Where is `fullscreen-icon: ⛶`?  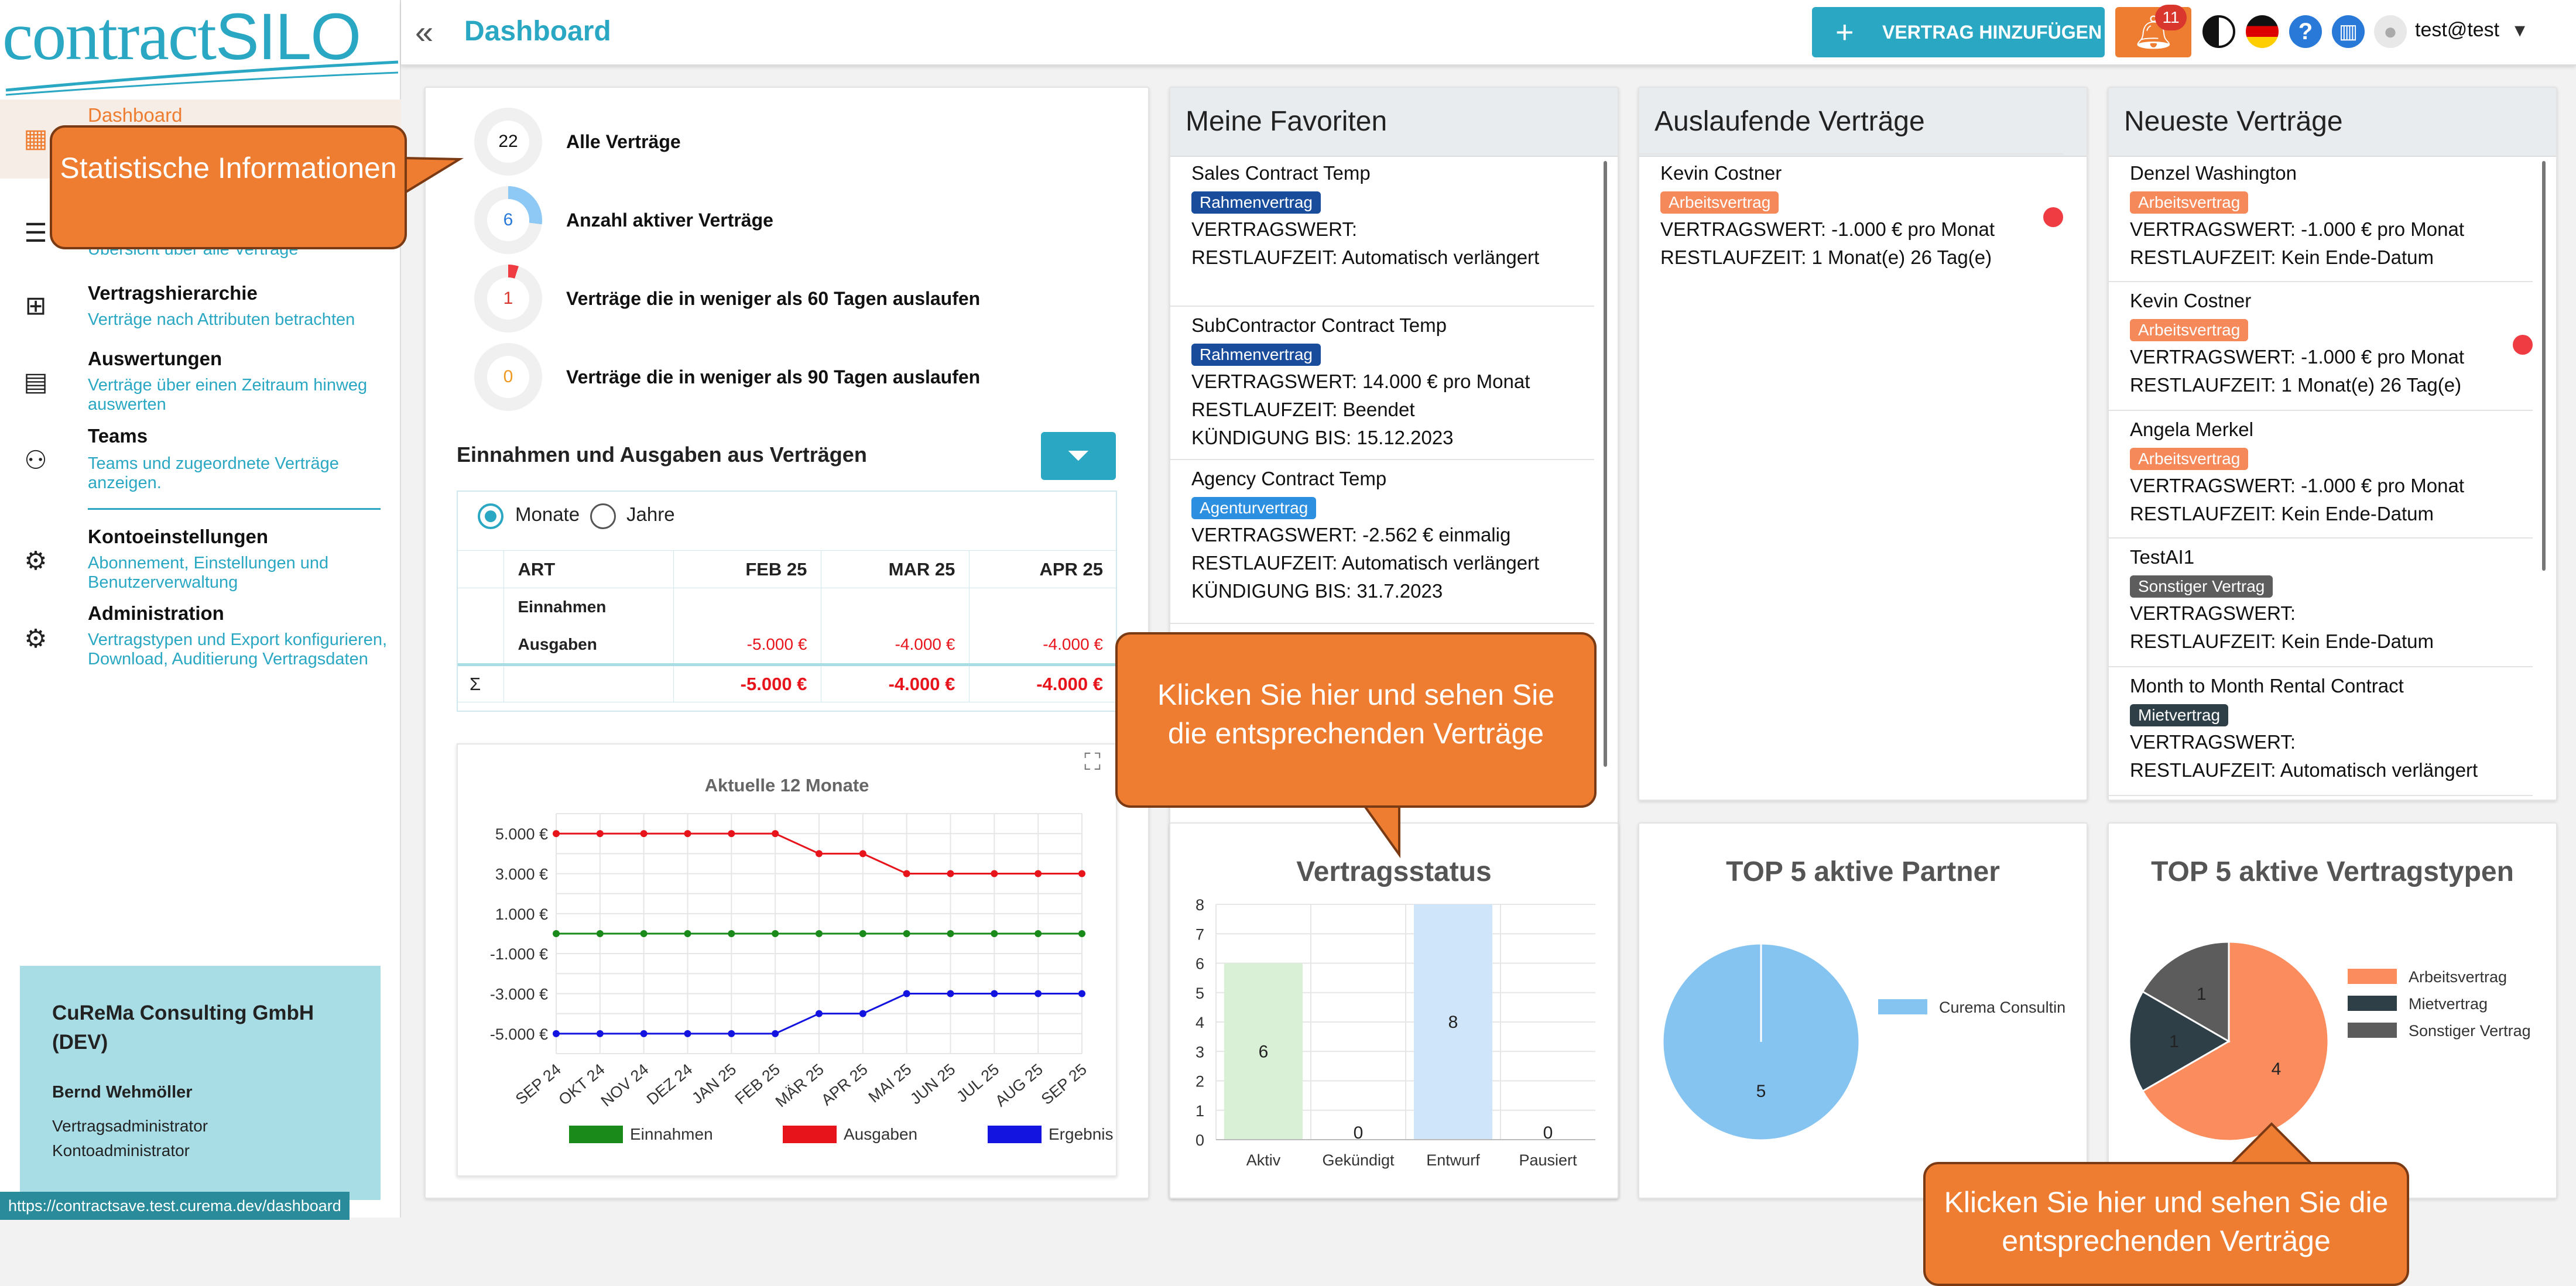
fullscreen-icon: ⛶ is located at coordinates (1092, 762).